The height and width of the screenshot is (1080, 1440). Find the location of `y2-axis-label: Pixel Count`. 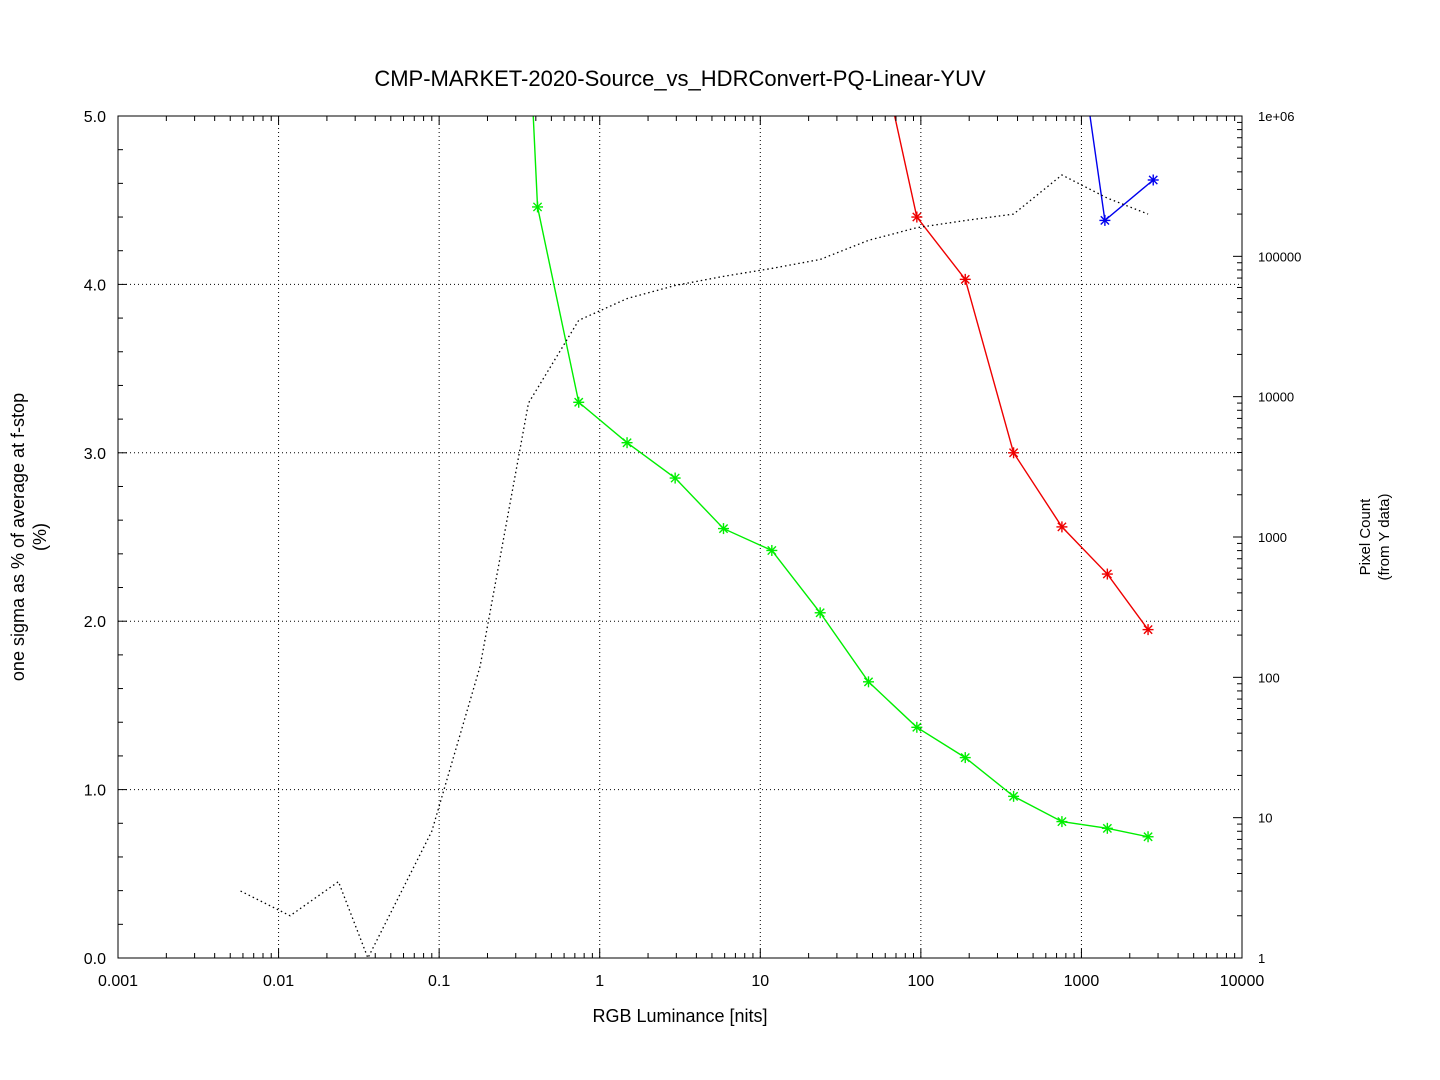

y2-axis-label: Pixel Count is located at coordinates (1365, 537).